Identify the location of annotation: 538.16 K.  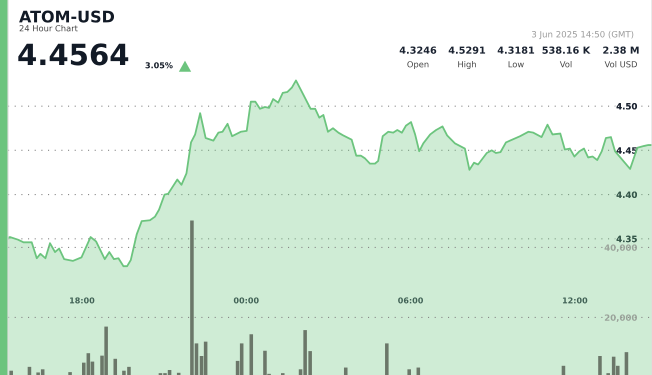
(566, 50).